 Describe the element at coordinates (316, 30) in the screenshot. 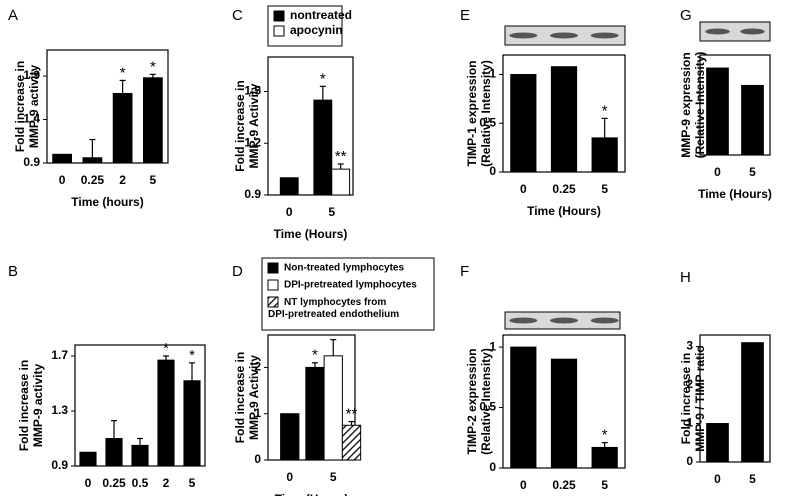

I see `legend-label: apocynin` at that location.